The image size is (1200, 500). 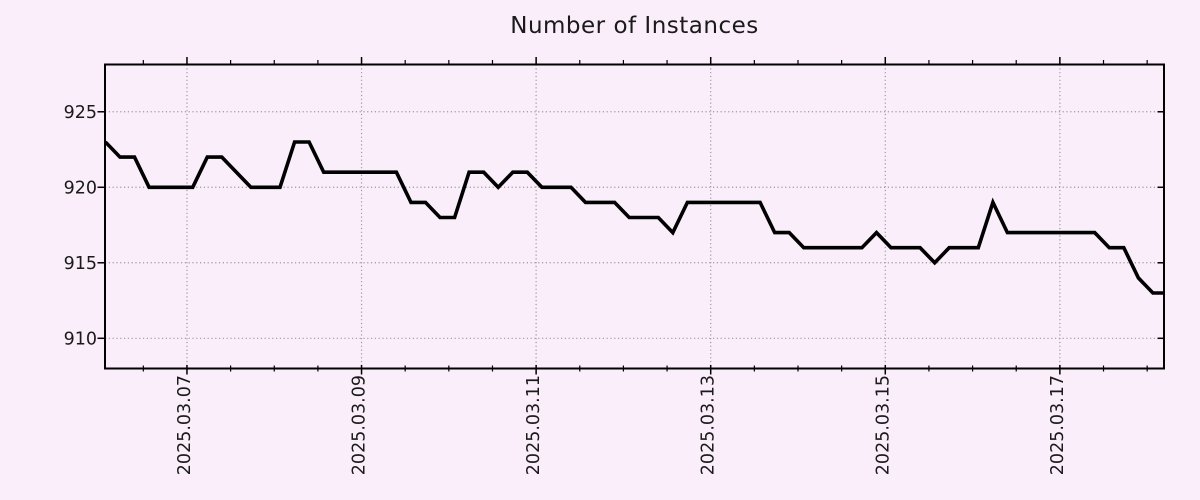 What do you see at coordinates (80, 188) in the screenshot?
I see `y-tick-label: 920` at bounding box center [80, 188].